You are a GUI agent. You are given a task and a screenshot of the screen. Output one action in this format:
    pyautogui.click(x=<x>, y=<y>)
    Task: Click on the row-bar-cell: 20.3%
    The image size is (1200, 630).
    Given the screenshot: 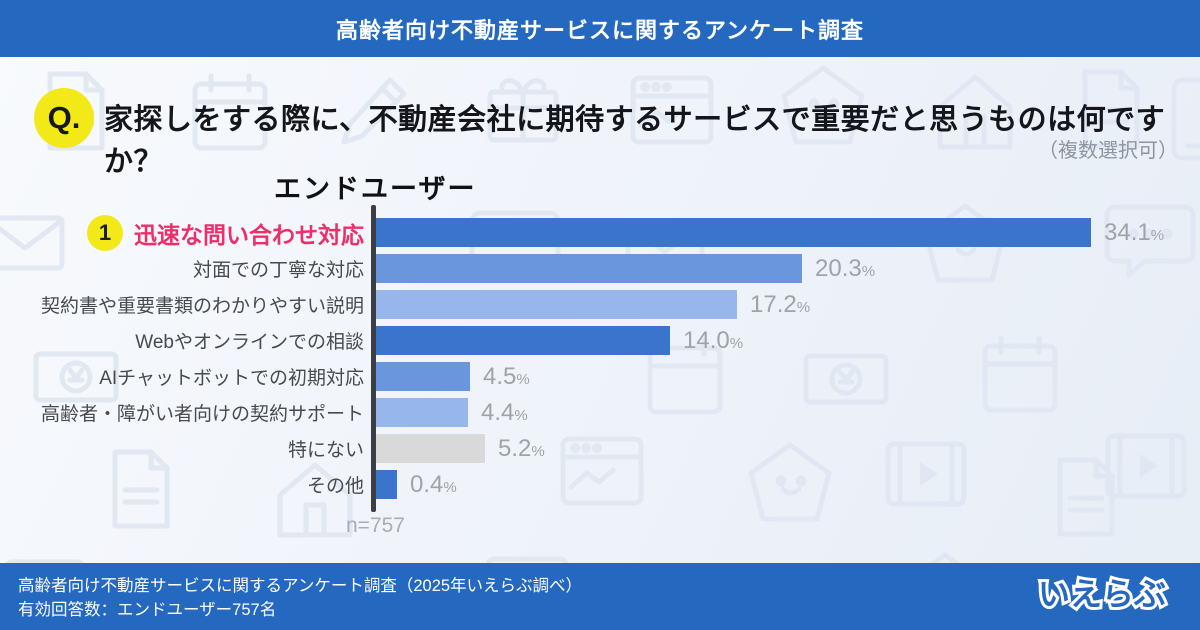 What is the action you would take?
    pyautogui.click(x=625, y=268)
    